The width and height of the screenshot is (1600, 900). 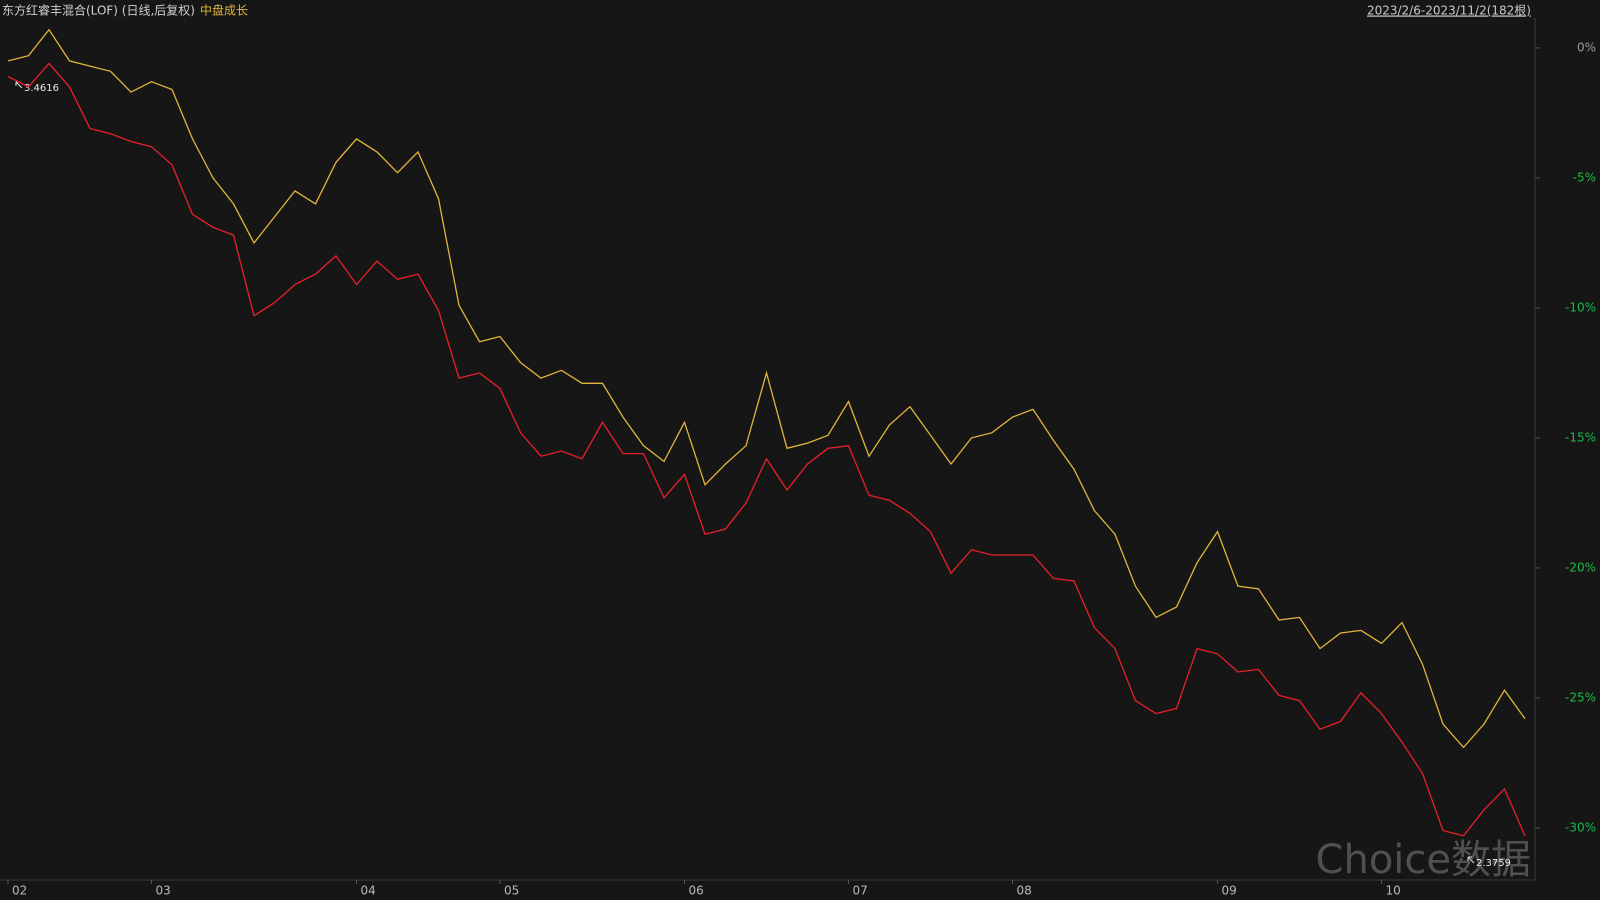 I want to click on x-tick-label: 07, so click(x=860, y=891).